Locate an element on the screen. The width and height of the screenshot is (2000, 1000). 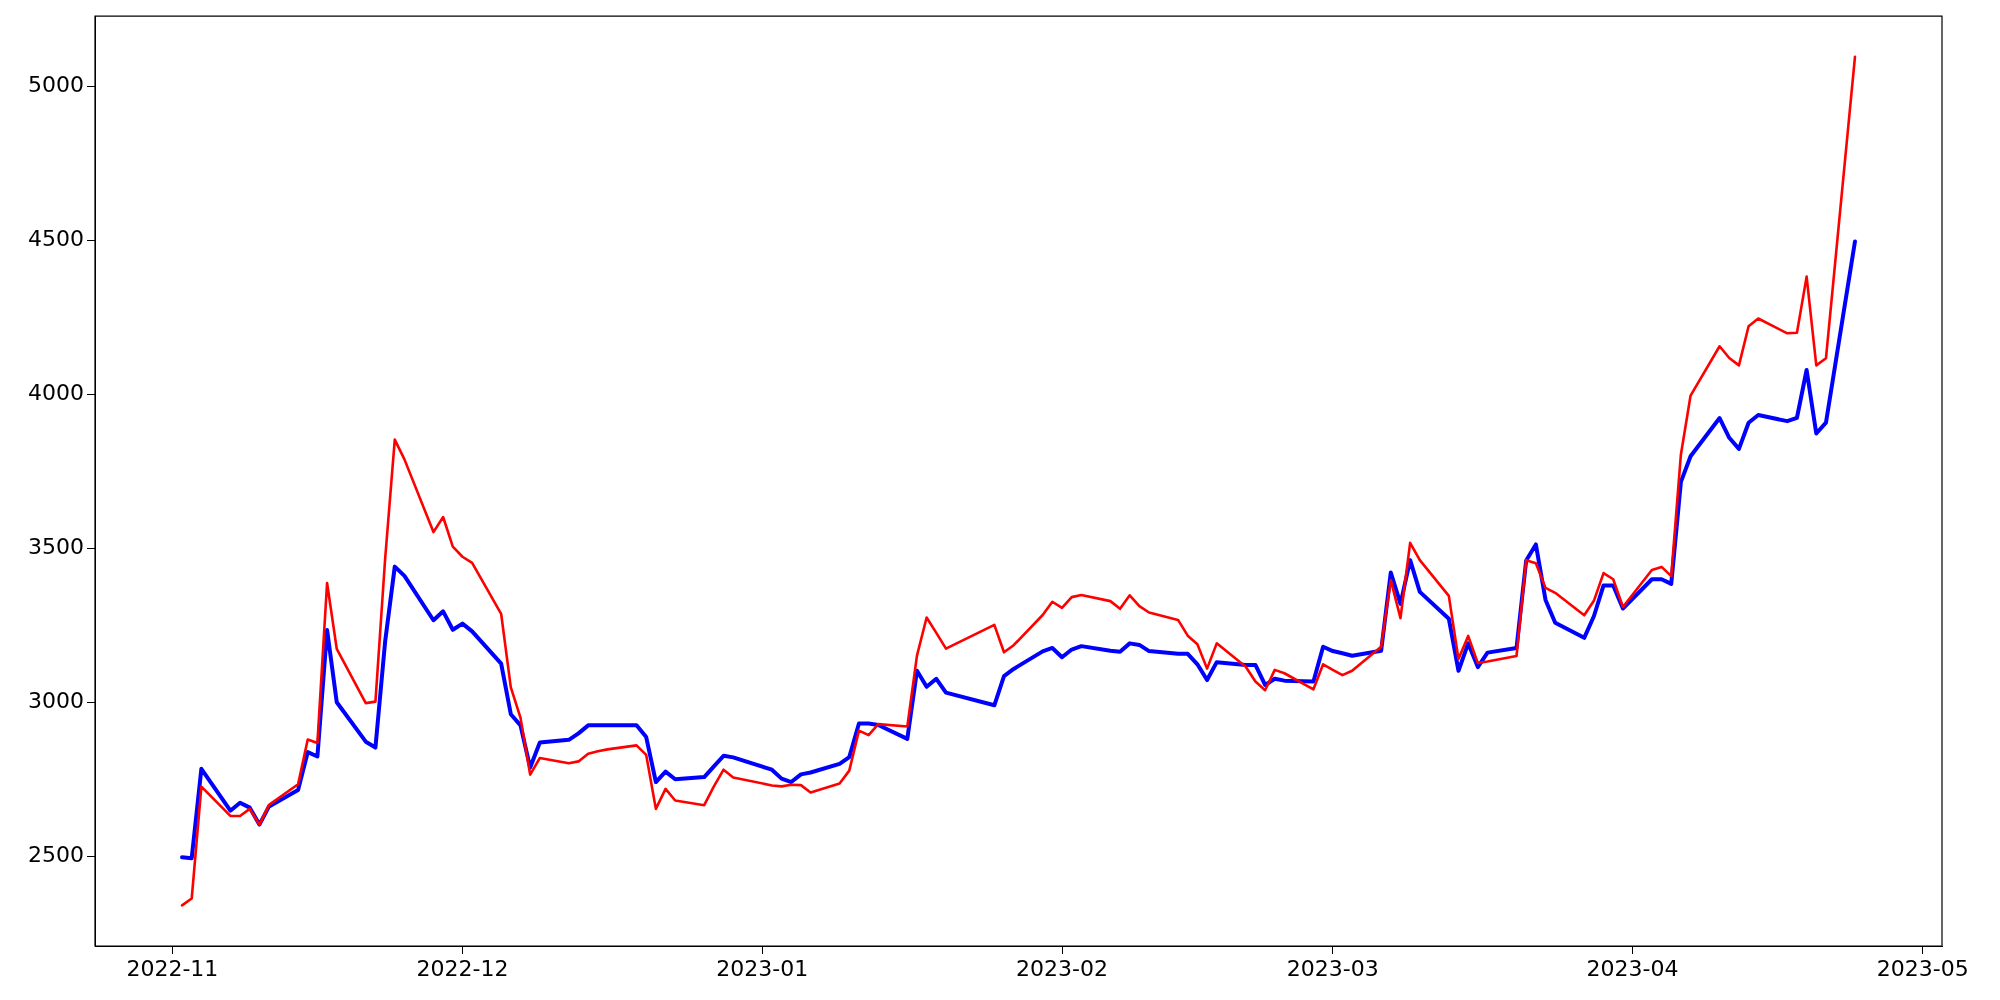
y-tick-label: 2500 is located at coordinates (56, 855).